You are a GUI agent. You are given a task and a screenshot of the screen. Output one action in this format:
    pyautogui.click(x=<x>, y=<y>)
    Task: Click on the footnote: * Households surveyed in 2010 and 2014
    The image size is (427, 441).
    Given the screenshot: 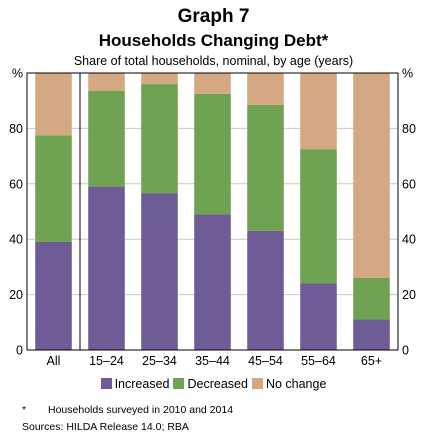 What is the action you would take?
    pyautogui.click(x=127, y=410)
    